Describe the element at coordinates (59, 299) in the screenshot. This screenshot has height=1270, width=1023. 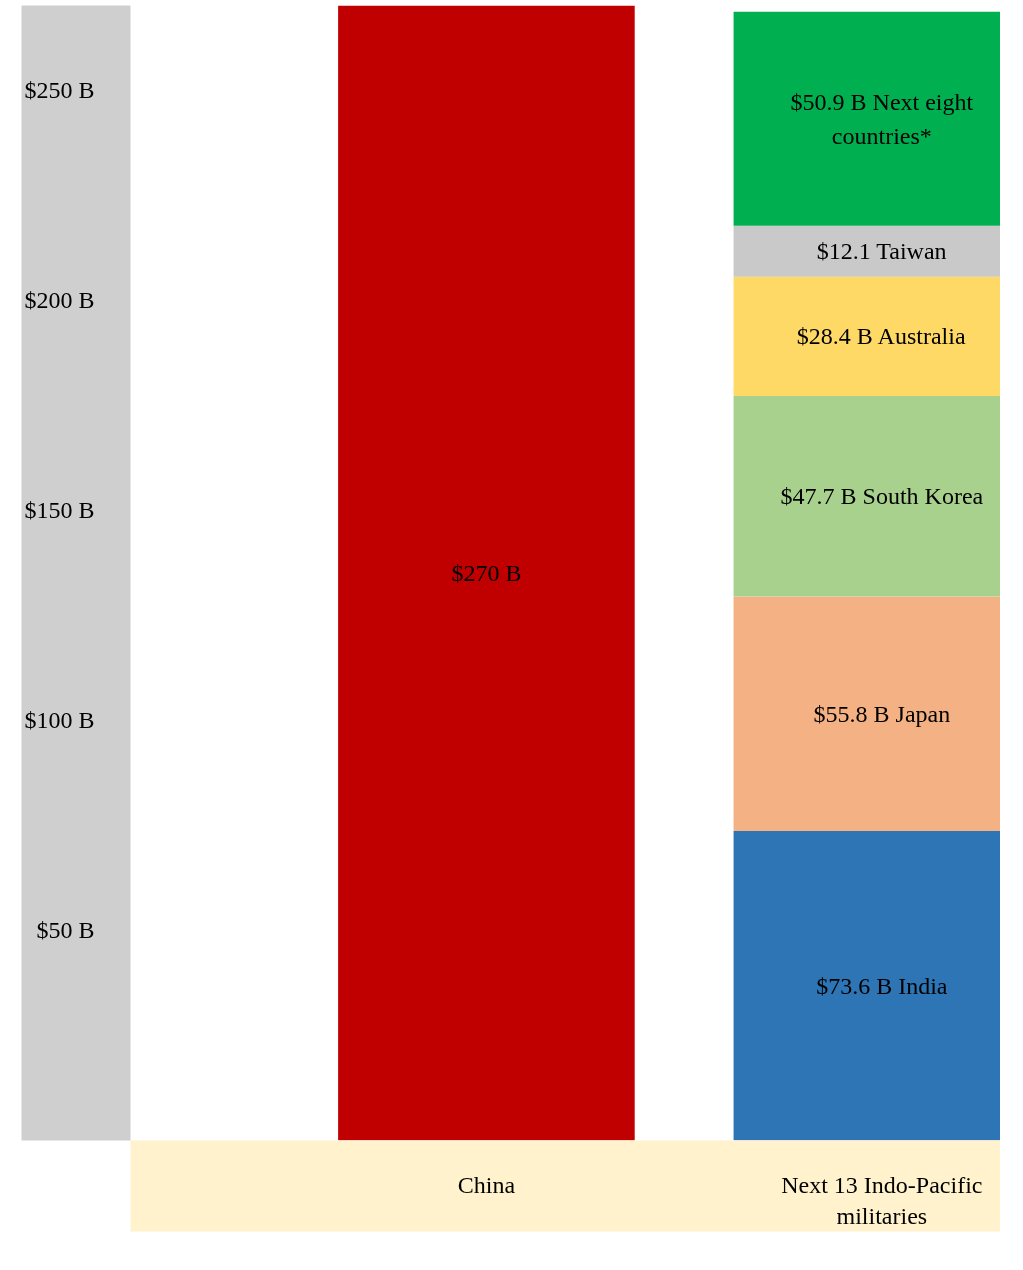
I see `y-tick-label: $200 B` at that location.